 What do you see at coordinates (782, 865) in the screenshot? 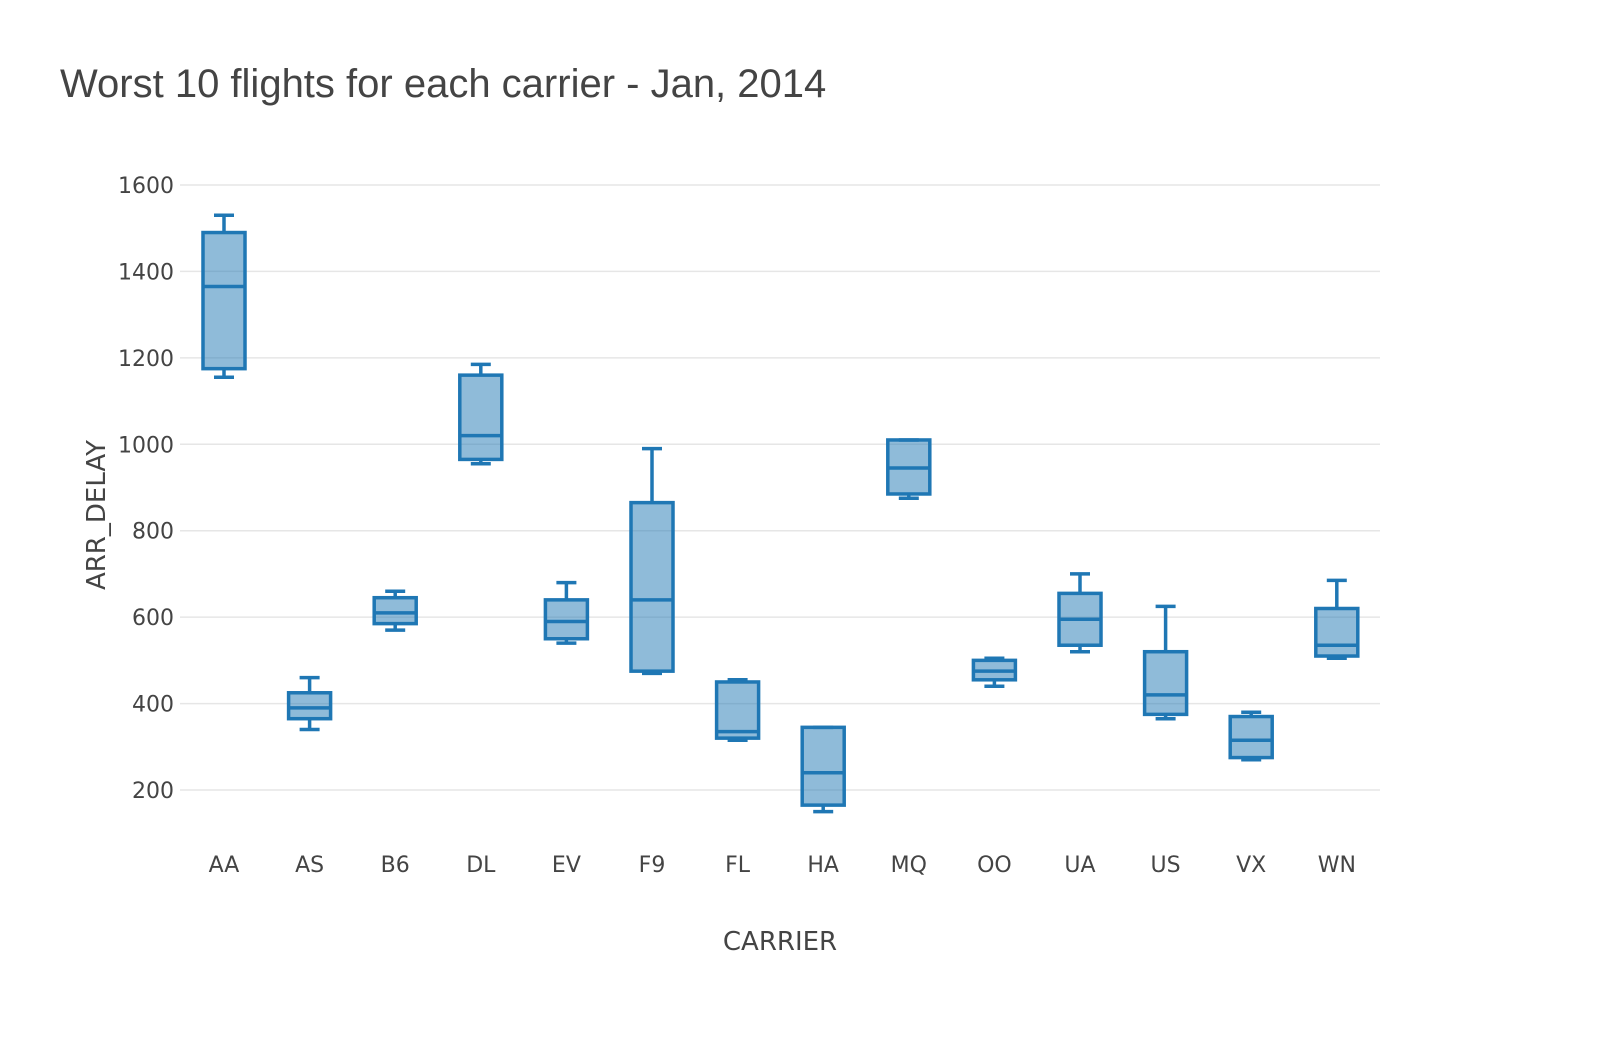
I see `x-axis-ticks: AA AS B6 DL EV F9 FL HA MQ OO UA US VX WN` at bounding box center [782, 865].